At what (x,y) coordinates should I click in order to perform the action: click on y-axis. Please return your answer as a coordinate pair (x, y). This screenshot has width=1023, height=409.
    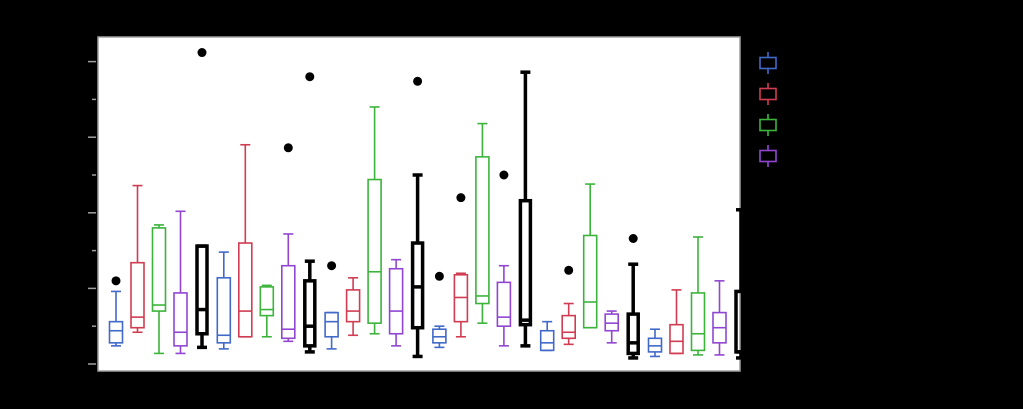
    Looking at the image, I should click on (92, 212).